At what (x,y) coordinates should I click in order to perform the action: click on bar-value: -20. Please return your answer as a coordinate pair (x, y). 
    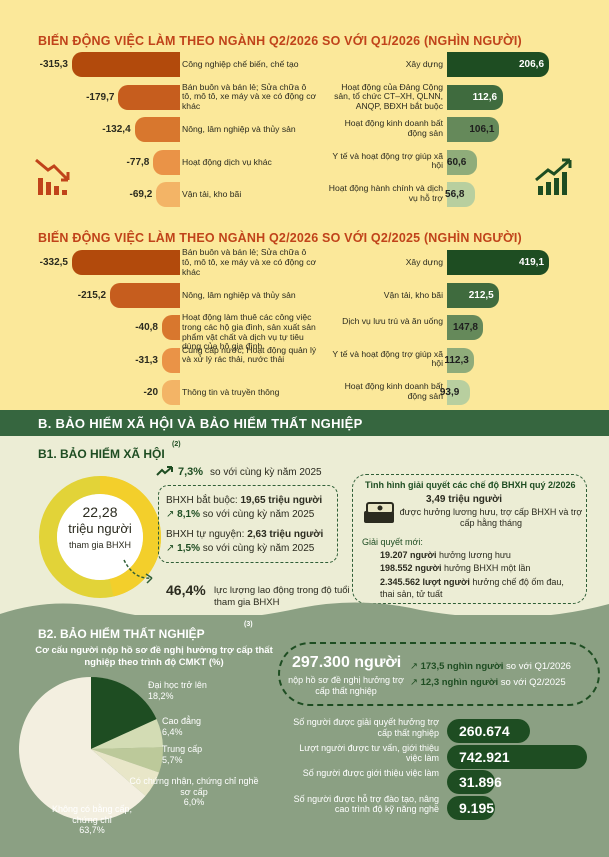
    Looking at the image, I should click on (150, 392).